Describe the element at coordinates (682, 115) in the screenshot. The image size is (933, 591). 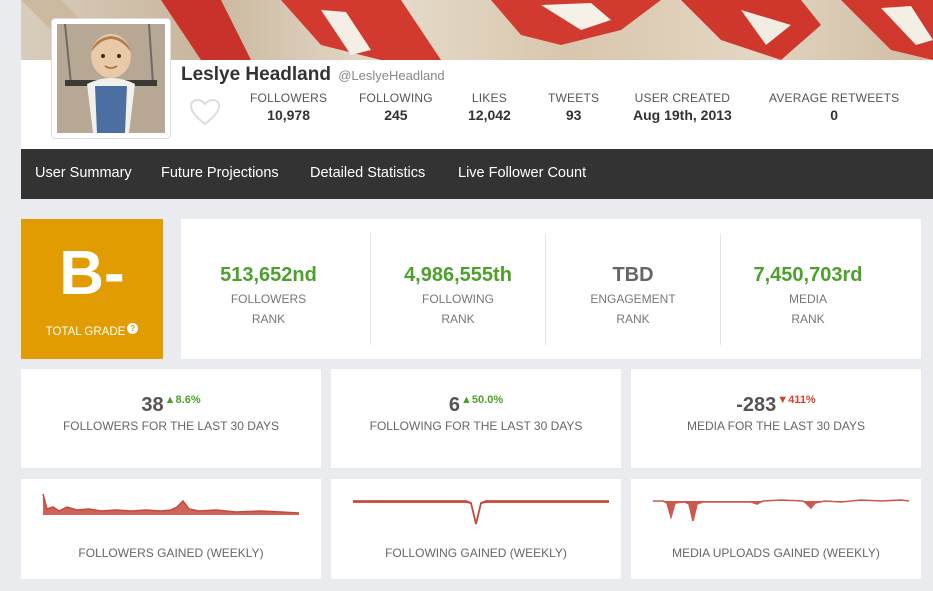
I see `stat-value: Aug 19th, 2013` at that location.